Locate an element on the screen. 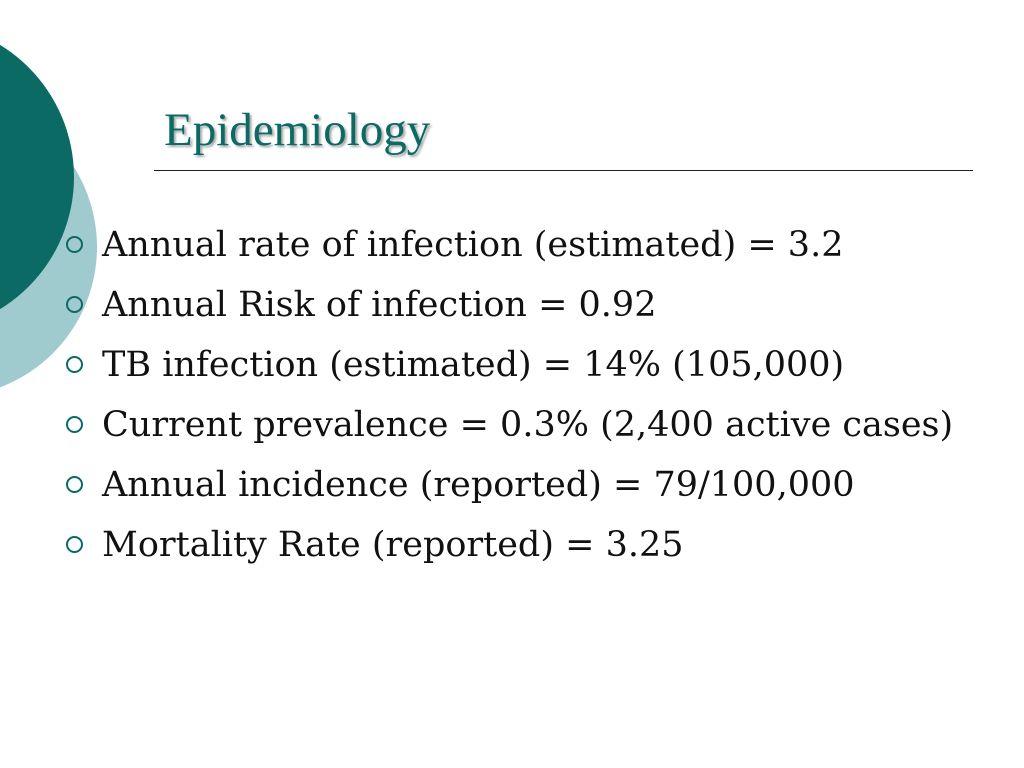 This screenshot has height=768, width=1024. bullet-text: Annual Risk of infection = 0.92 is located at coordinates (379, 305).